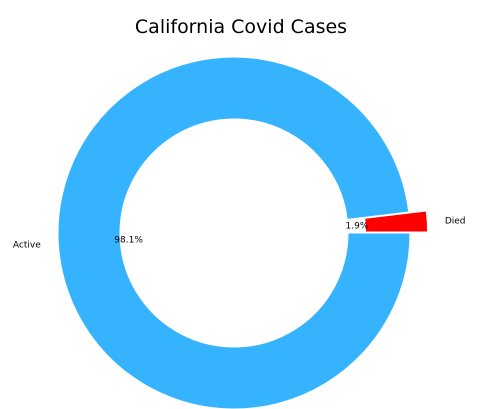 The image size is (479, 409). Describe the element at coordinates (27, 246) in the screenshot. I see `slice-label-active: Active` at that location.